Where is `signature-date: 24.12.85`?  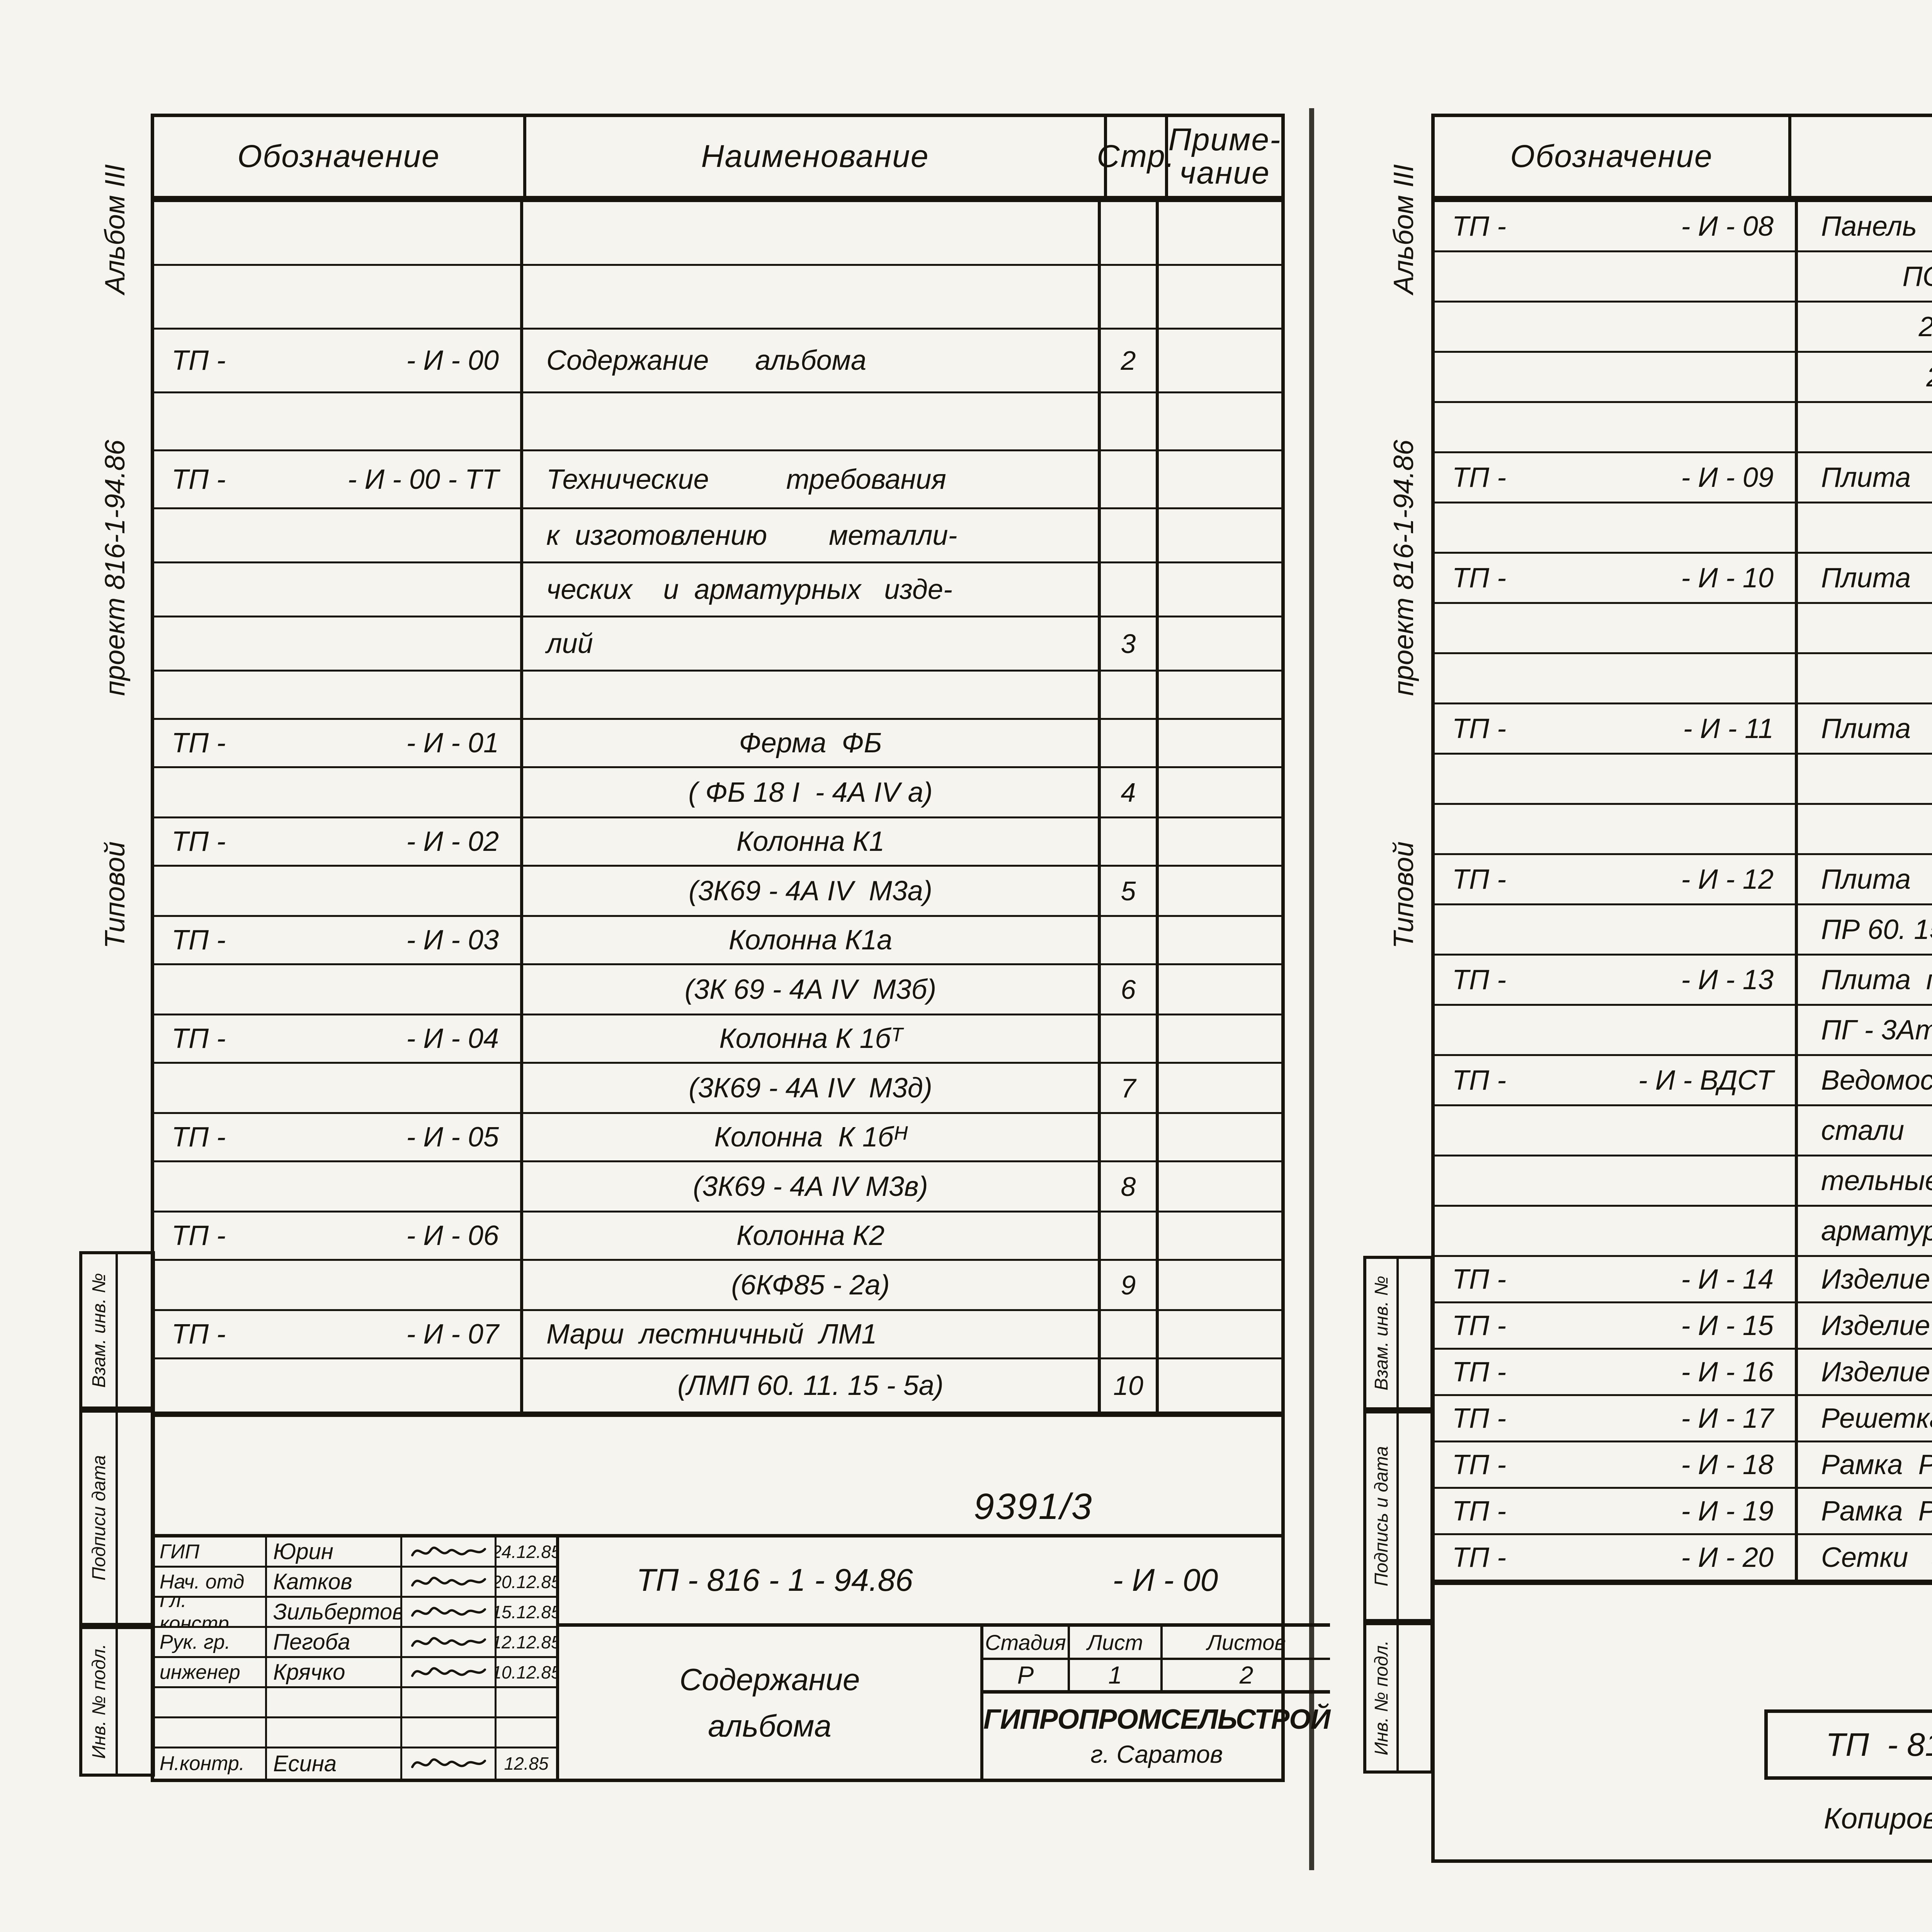
signature-date: 24.12.85 is located at coordinates (526, 1552).